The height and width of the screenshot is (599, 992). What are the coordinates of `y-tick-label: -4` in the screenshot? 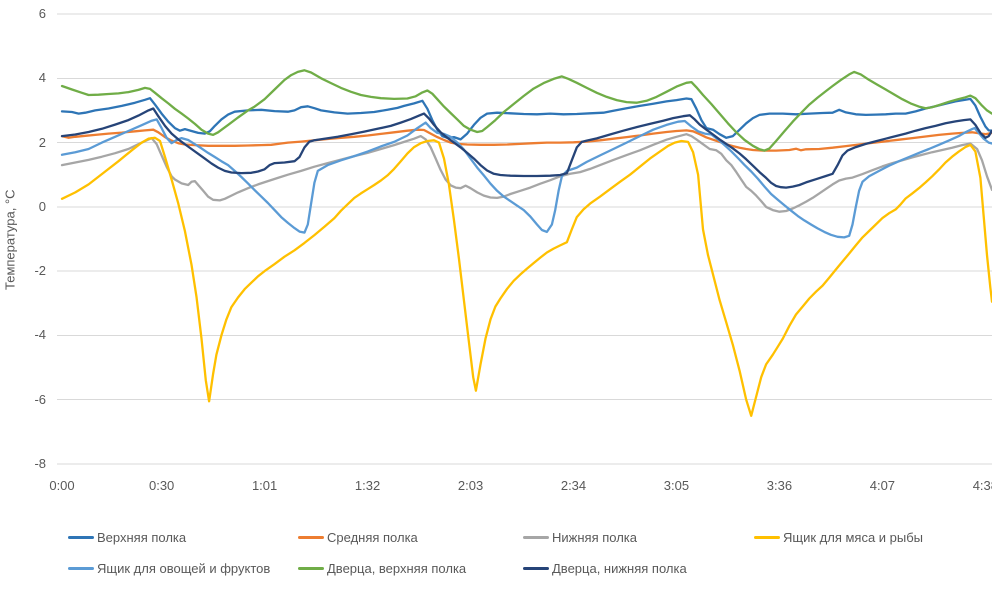 It's located at (40, 335).